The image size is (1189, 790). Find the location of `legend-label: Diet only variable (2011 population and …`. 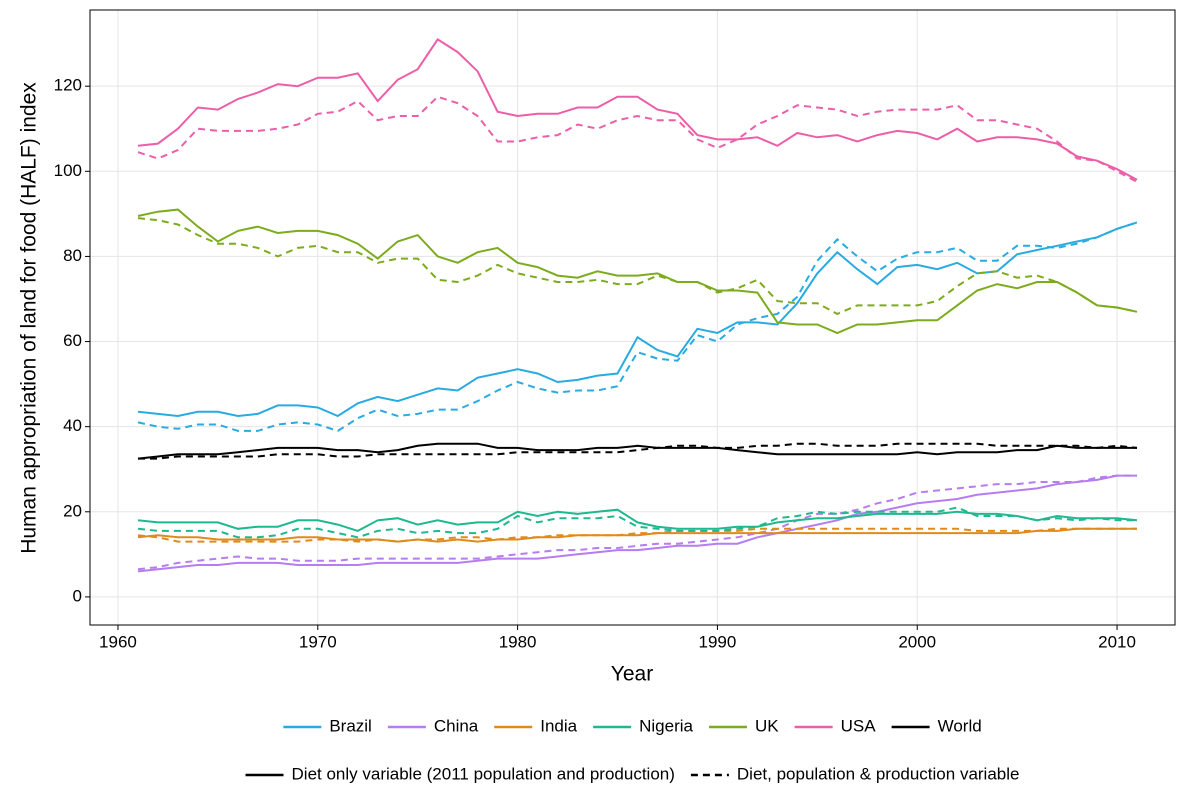

legend-label: Diet only variable (2011 population and … is located at coordinates (483, 773).